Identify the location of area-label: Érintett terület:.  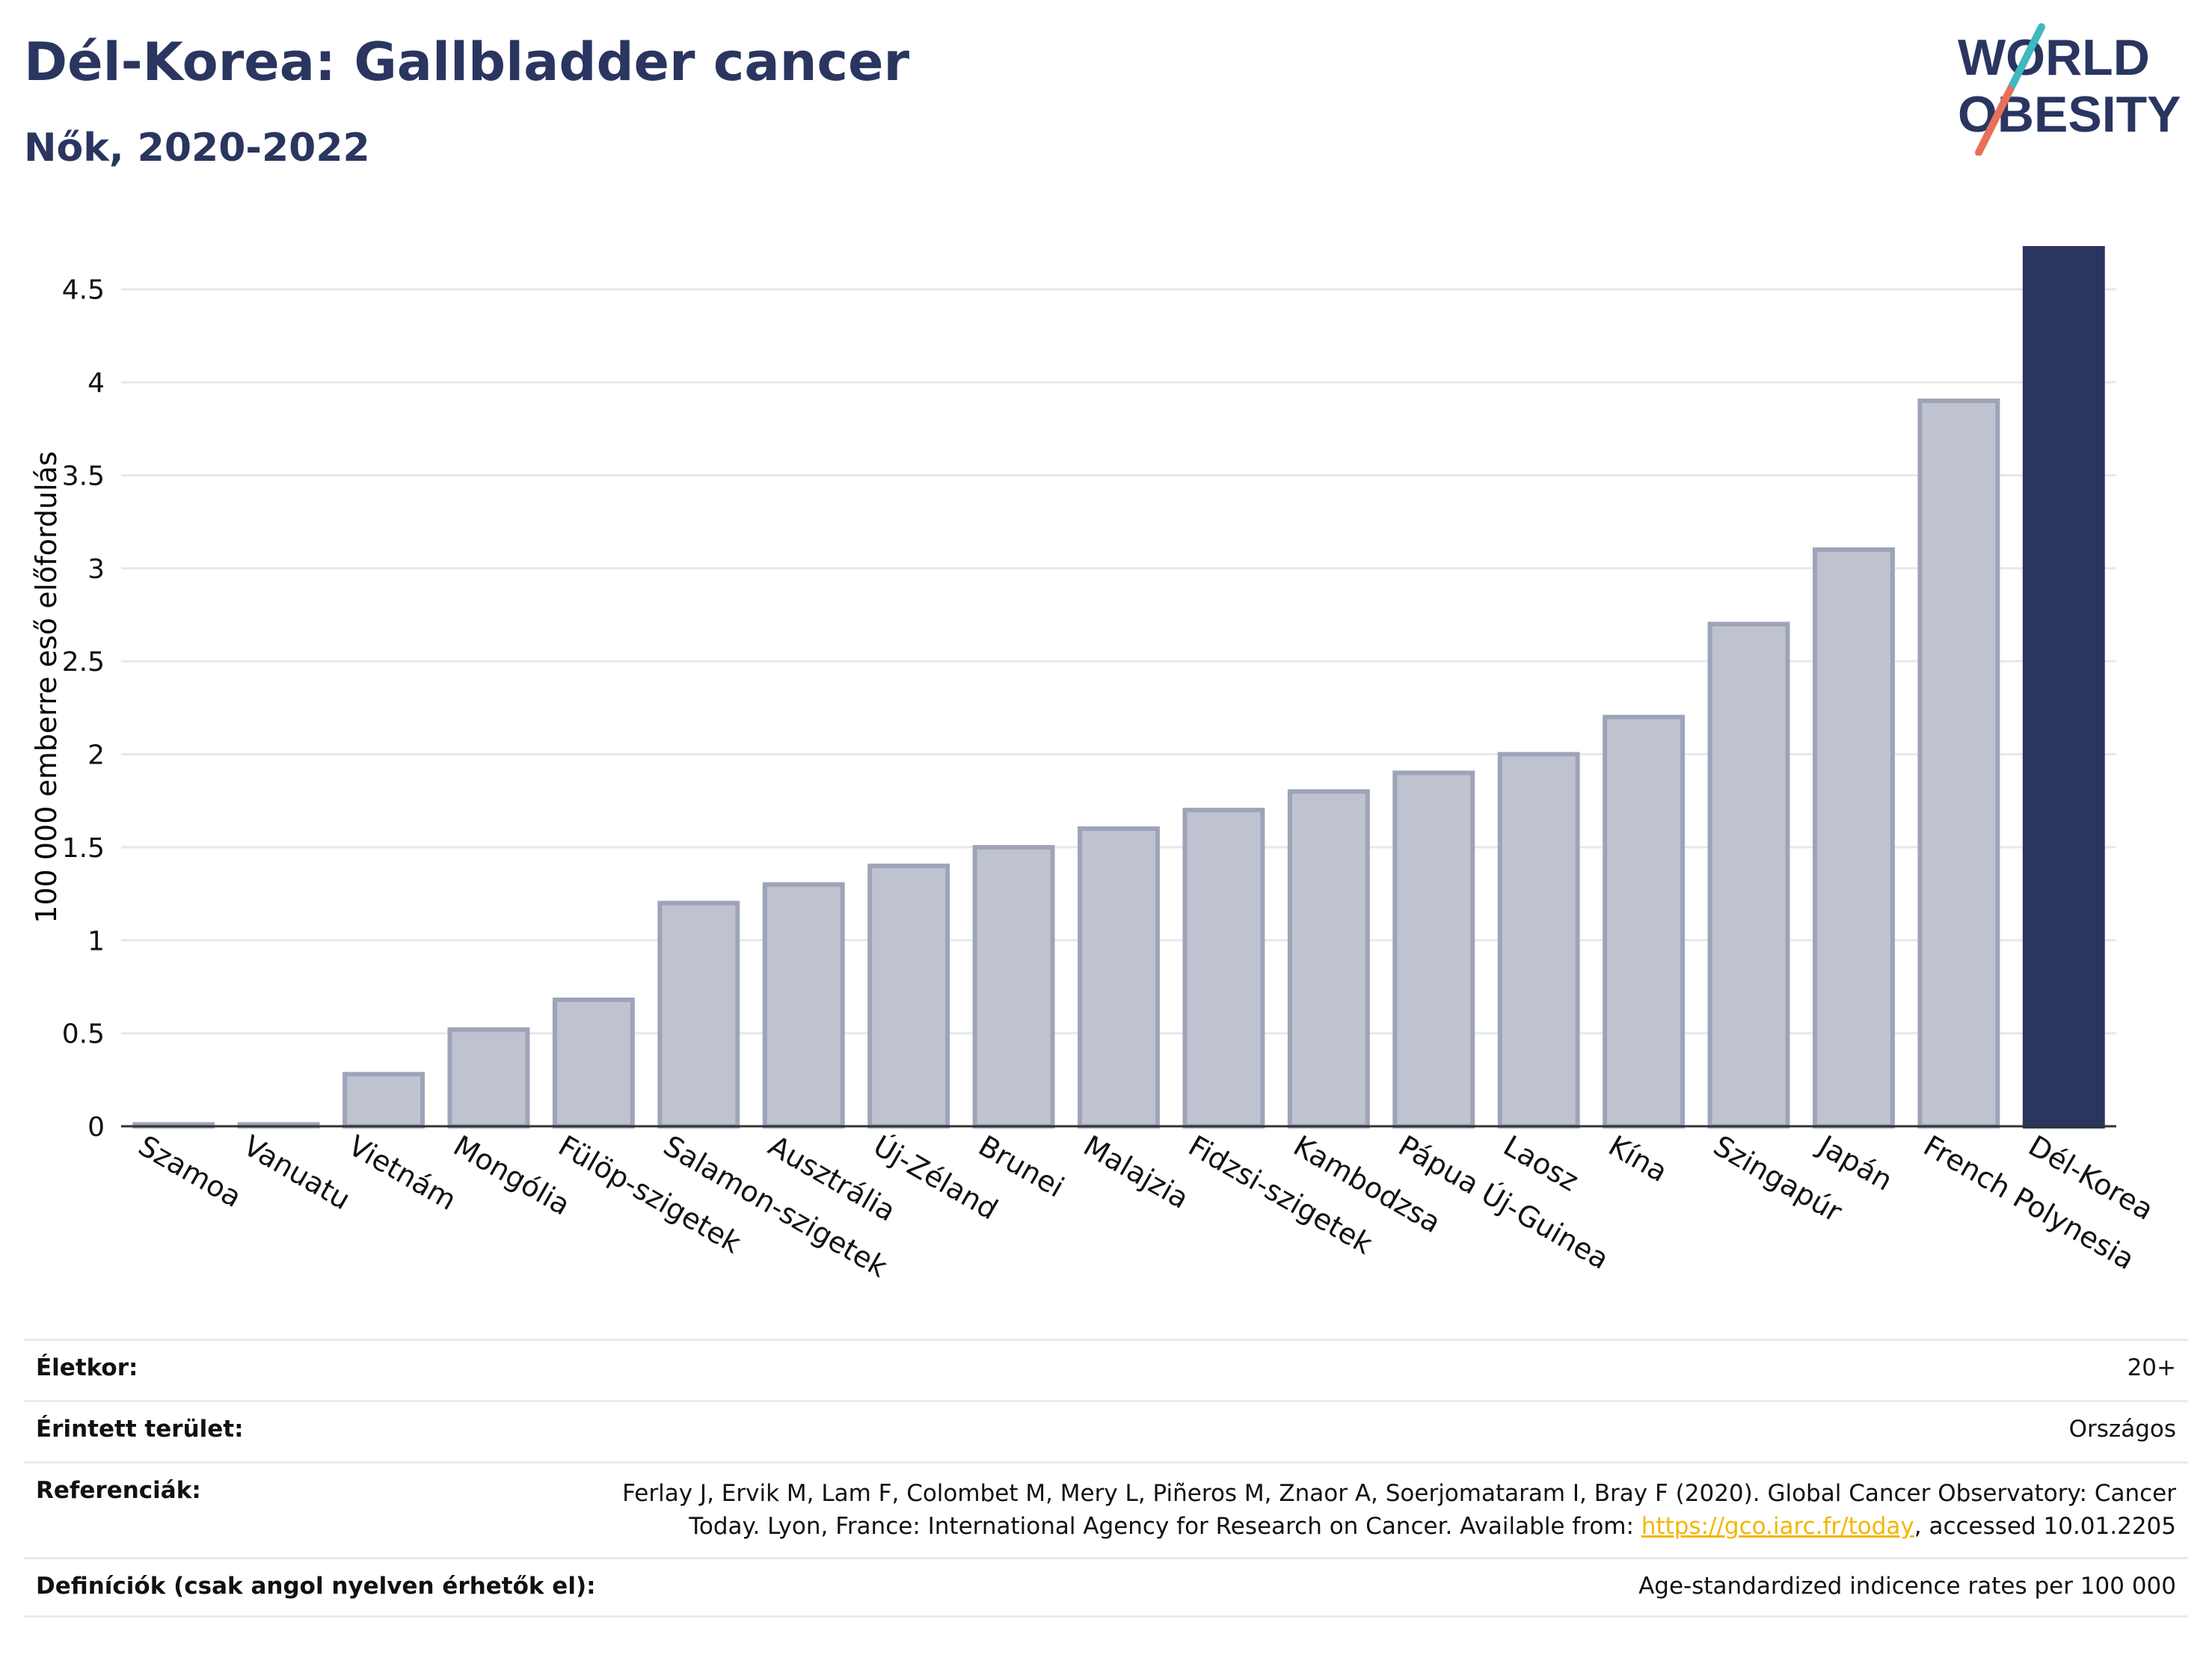
(140, 1429).